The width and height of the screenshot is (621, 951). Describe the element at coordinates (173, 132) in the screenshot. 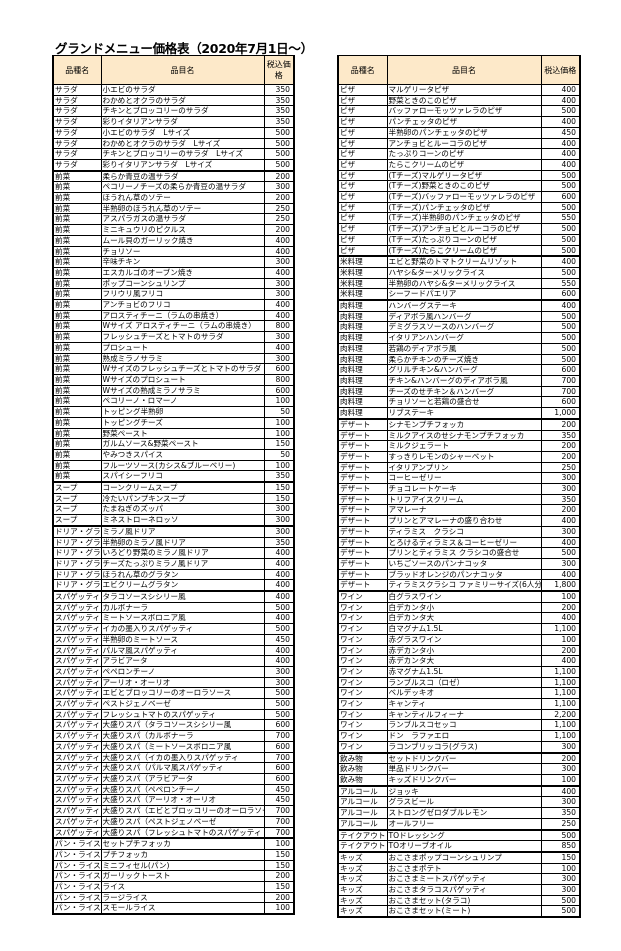

I see `table-row: サラダ 小エビのサラダ Lサイズ 500` at that location.